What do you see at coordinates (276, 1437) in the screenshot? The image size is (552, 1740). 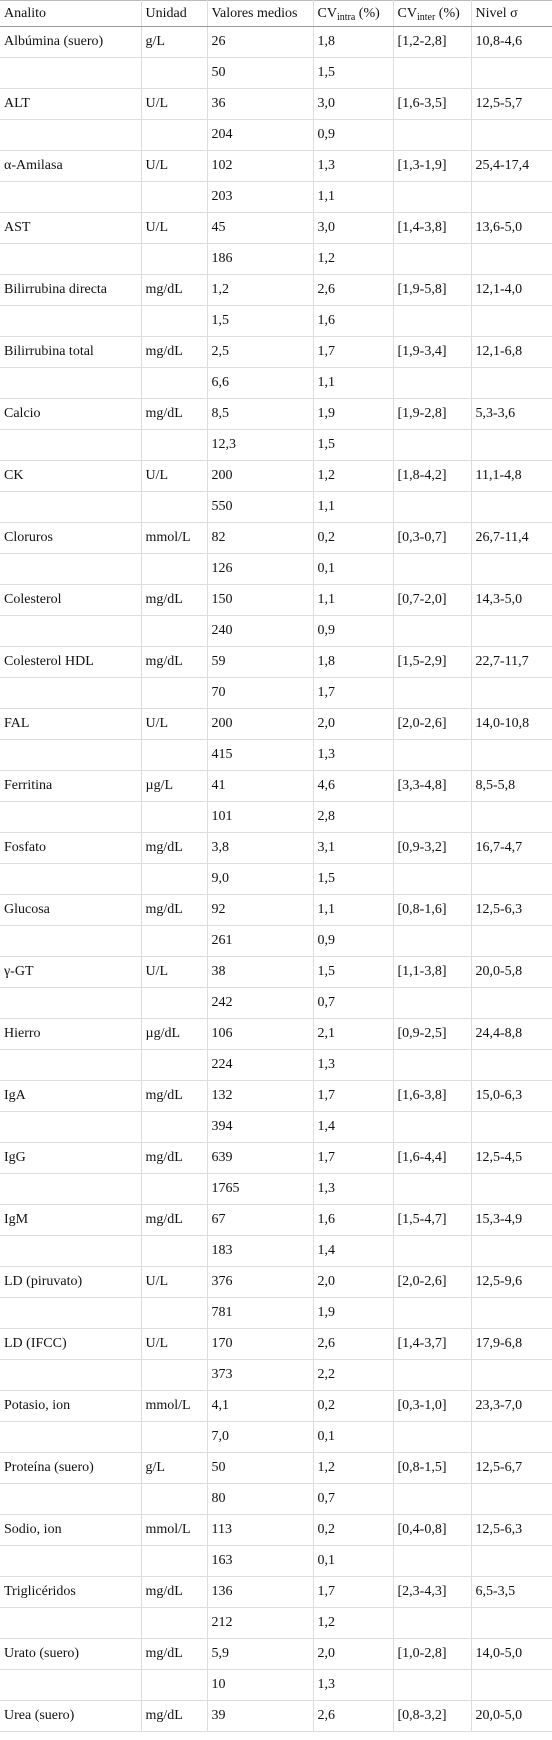 I see `table-row: 7,0 0,1` at bounding box center [276, 1437].